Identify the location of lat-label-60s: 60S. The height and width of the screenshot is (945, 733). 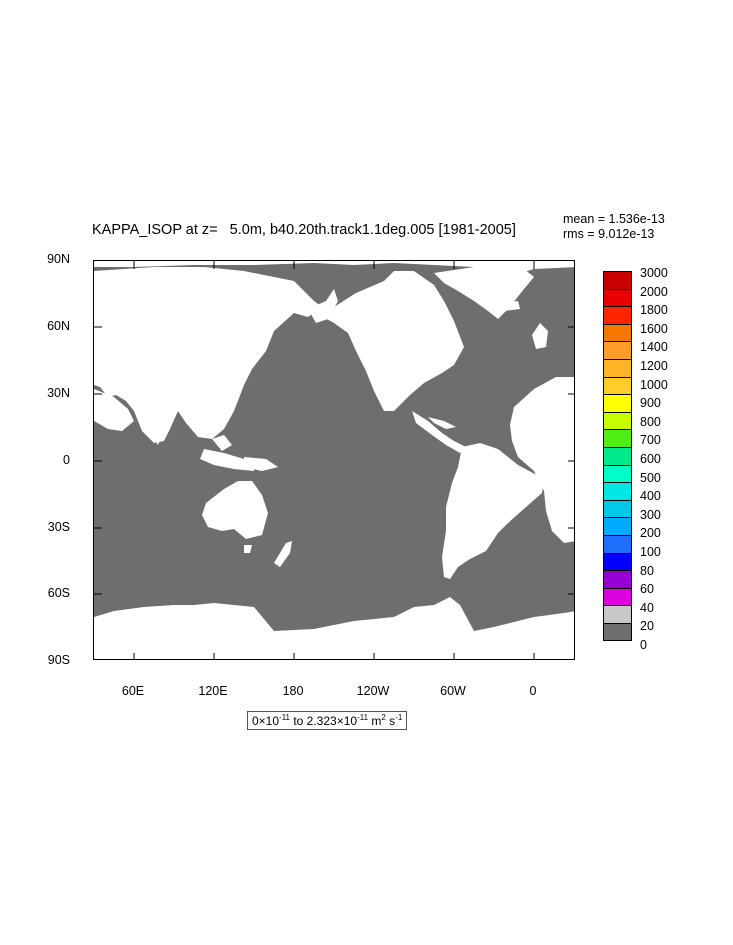
(58, 593).